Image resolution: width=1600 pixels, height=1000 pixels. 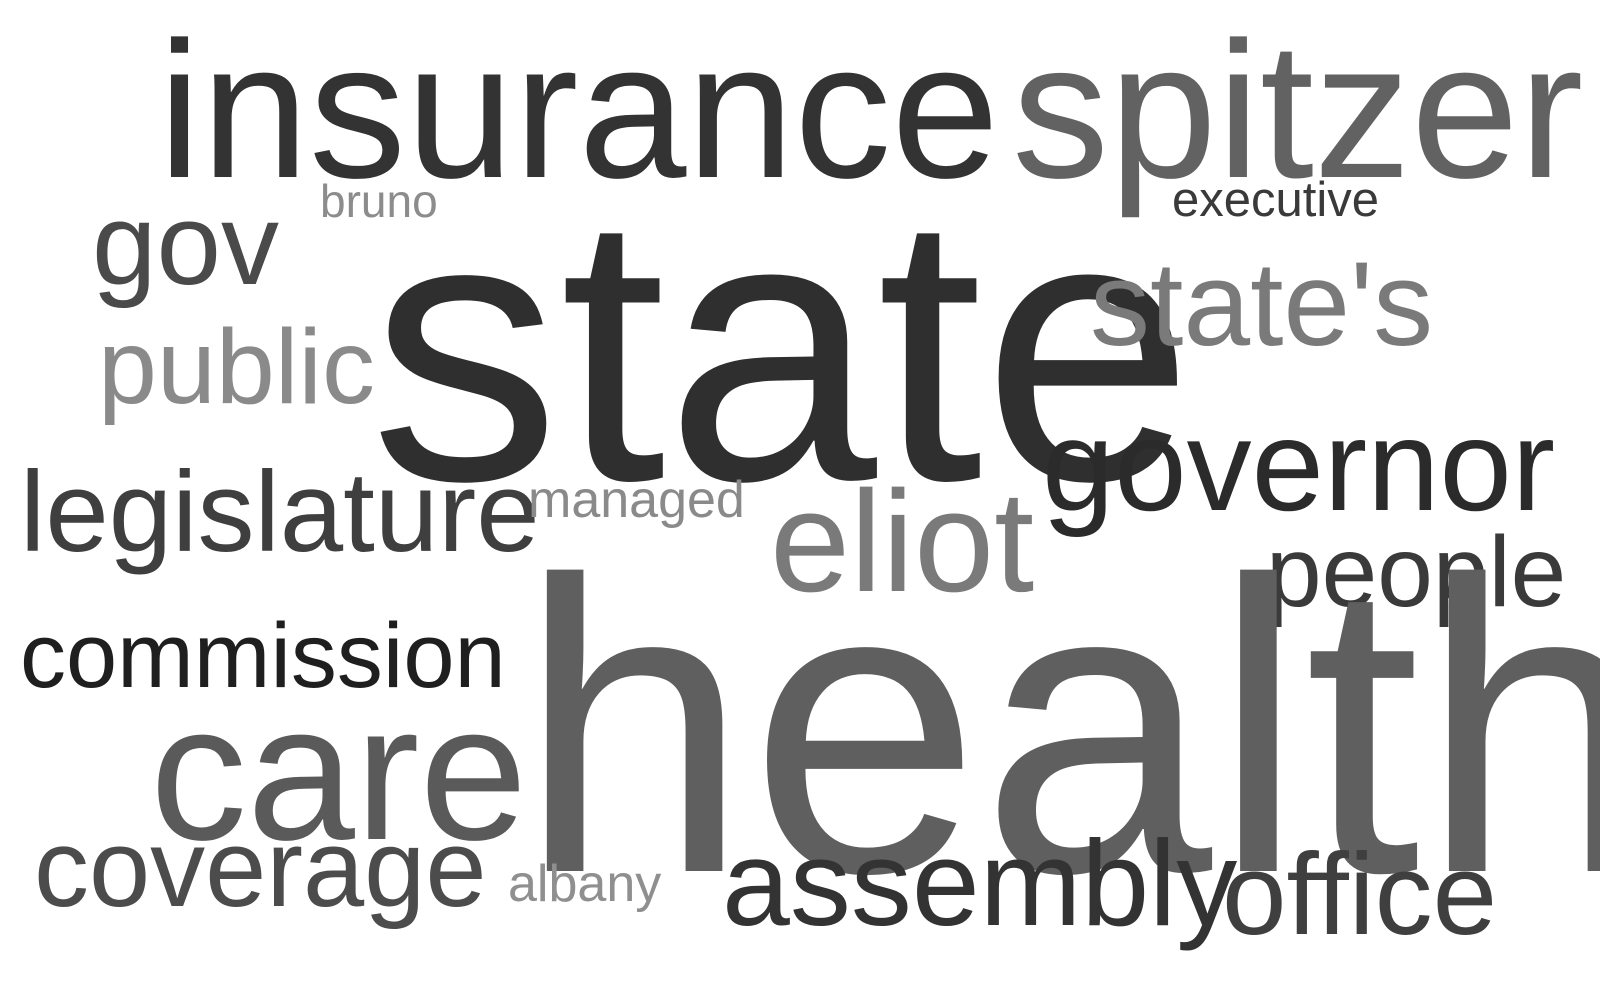 What do you see at coordinates (236, 367) in the screenshot?
I see `word-public: public` at bounding box center [236, 367].